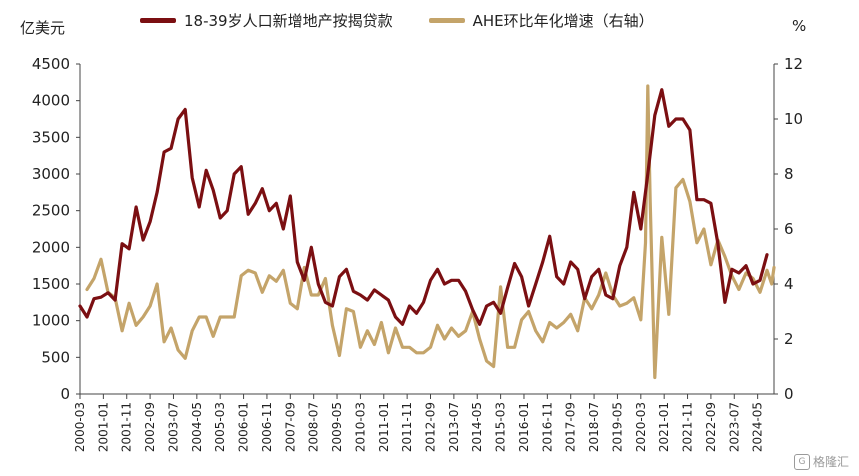  Describe the element at coordinates (150, 427) in the screenshot. I see `x-tick-label: 2002-09` at that location.